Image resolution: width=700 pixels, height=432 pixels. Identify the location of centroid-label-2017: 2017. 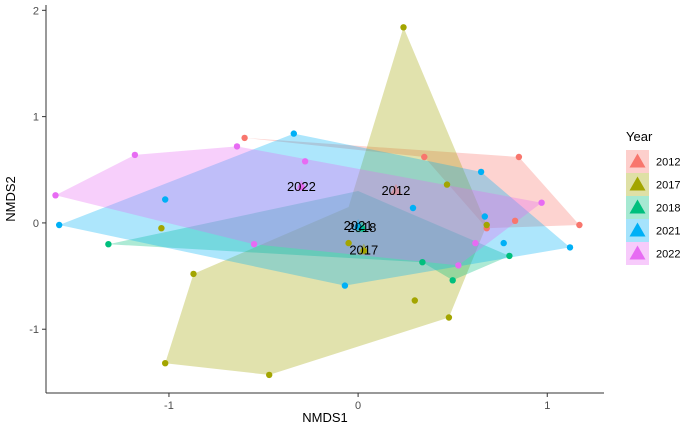
(363, 250).